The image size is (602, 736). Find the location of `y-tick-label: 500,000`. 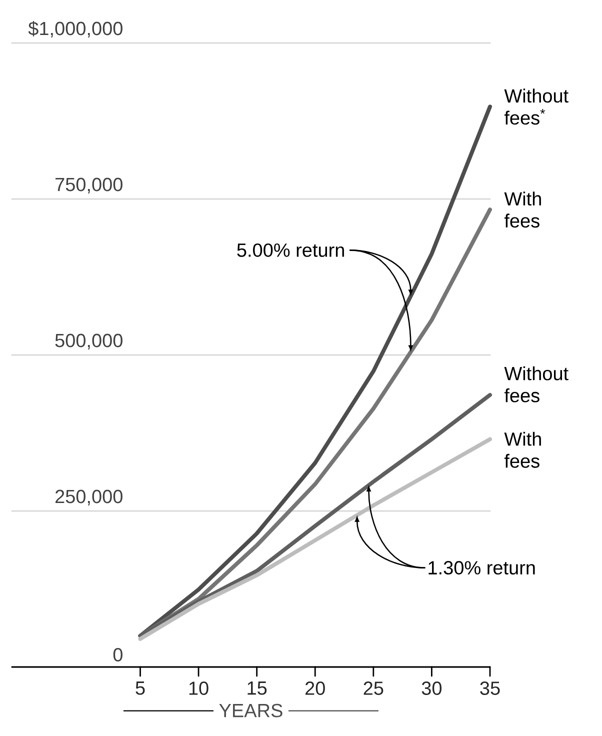

y-tick-label: 500,000 is located at coordinates (88, 342).